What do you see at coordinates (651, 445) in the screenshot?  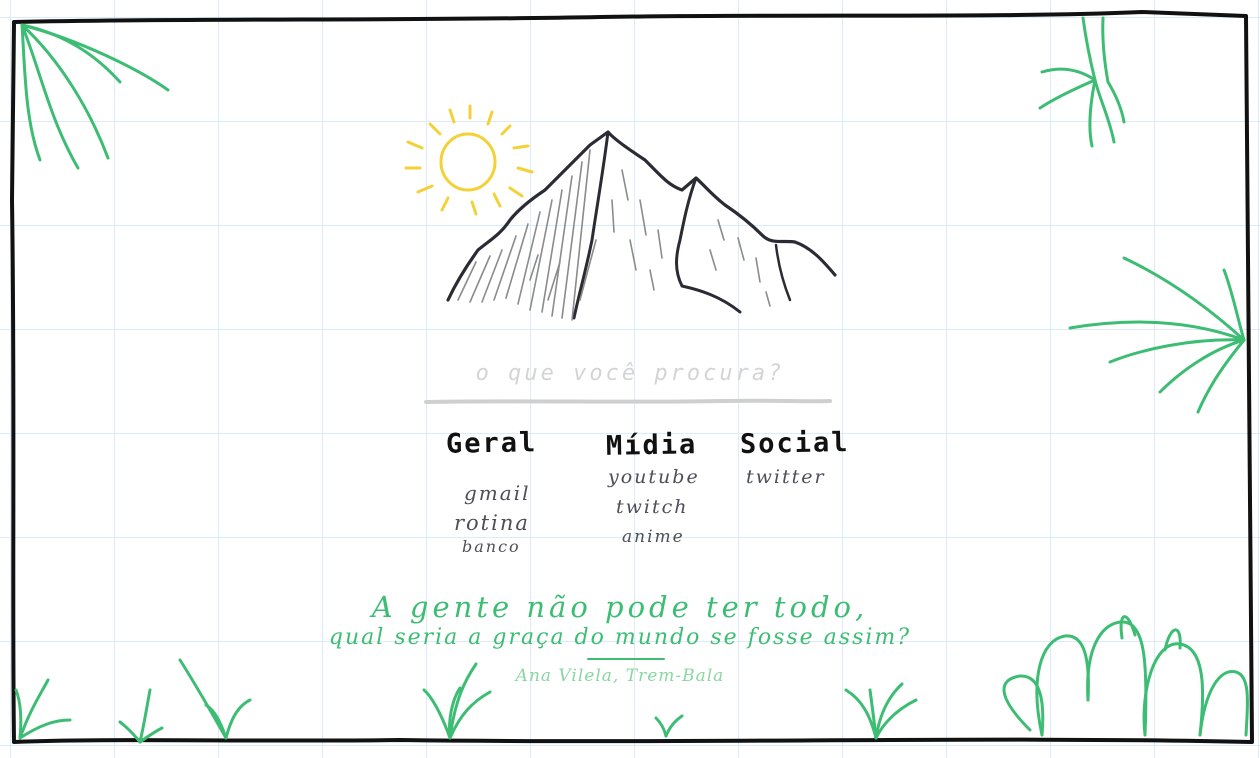 I see `category-title: Mídia` at bounding box center [651, 445].